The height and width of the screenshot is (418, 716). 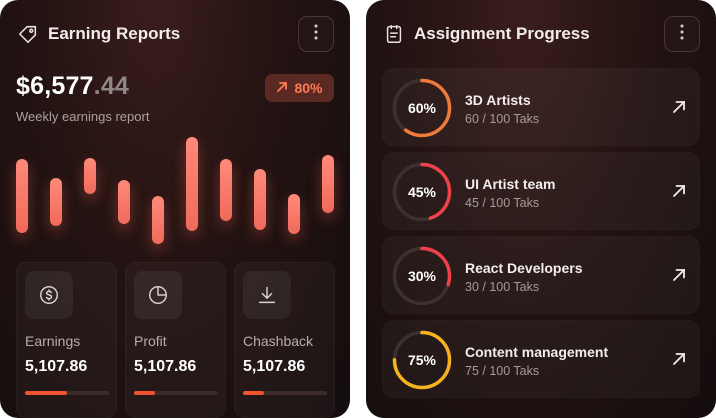 What do you see at coordinates (111, 86) in the screenshot?
I see `earning-amount-cents: .44` at bounding box center [111, 86].